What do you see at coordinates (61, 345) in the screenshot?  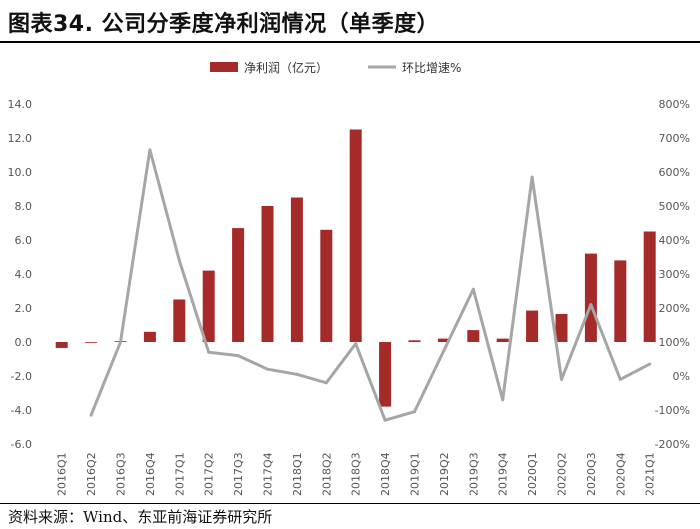 I see `bar-2016Q1` at bounding box center [61, 345].